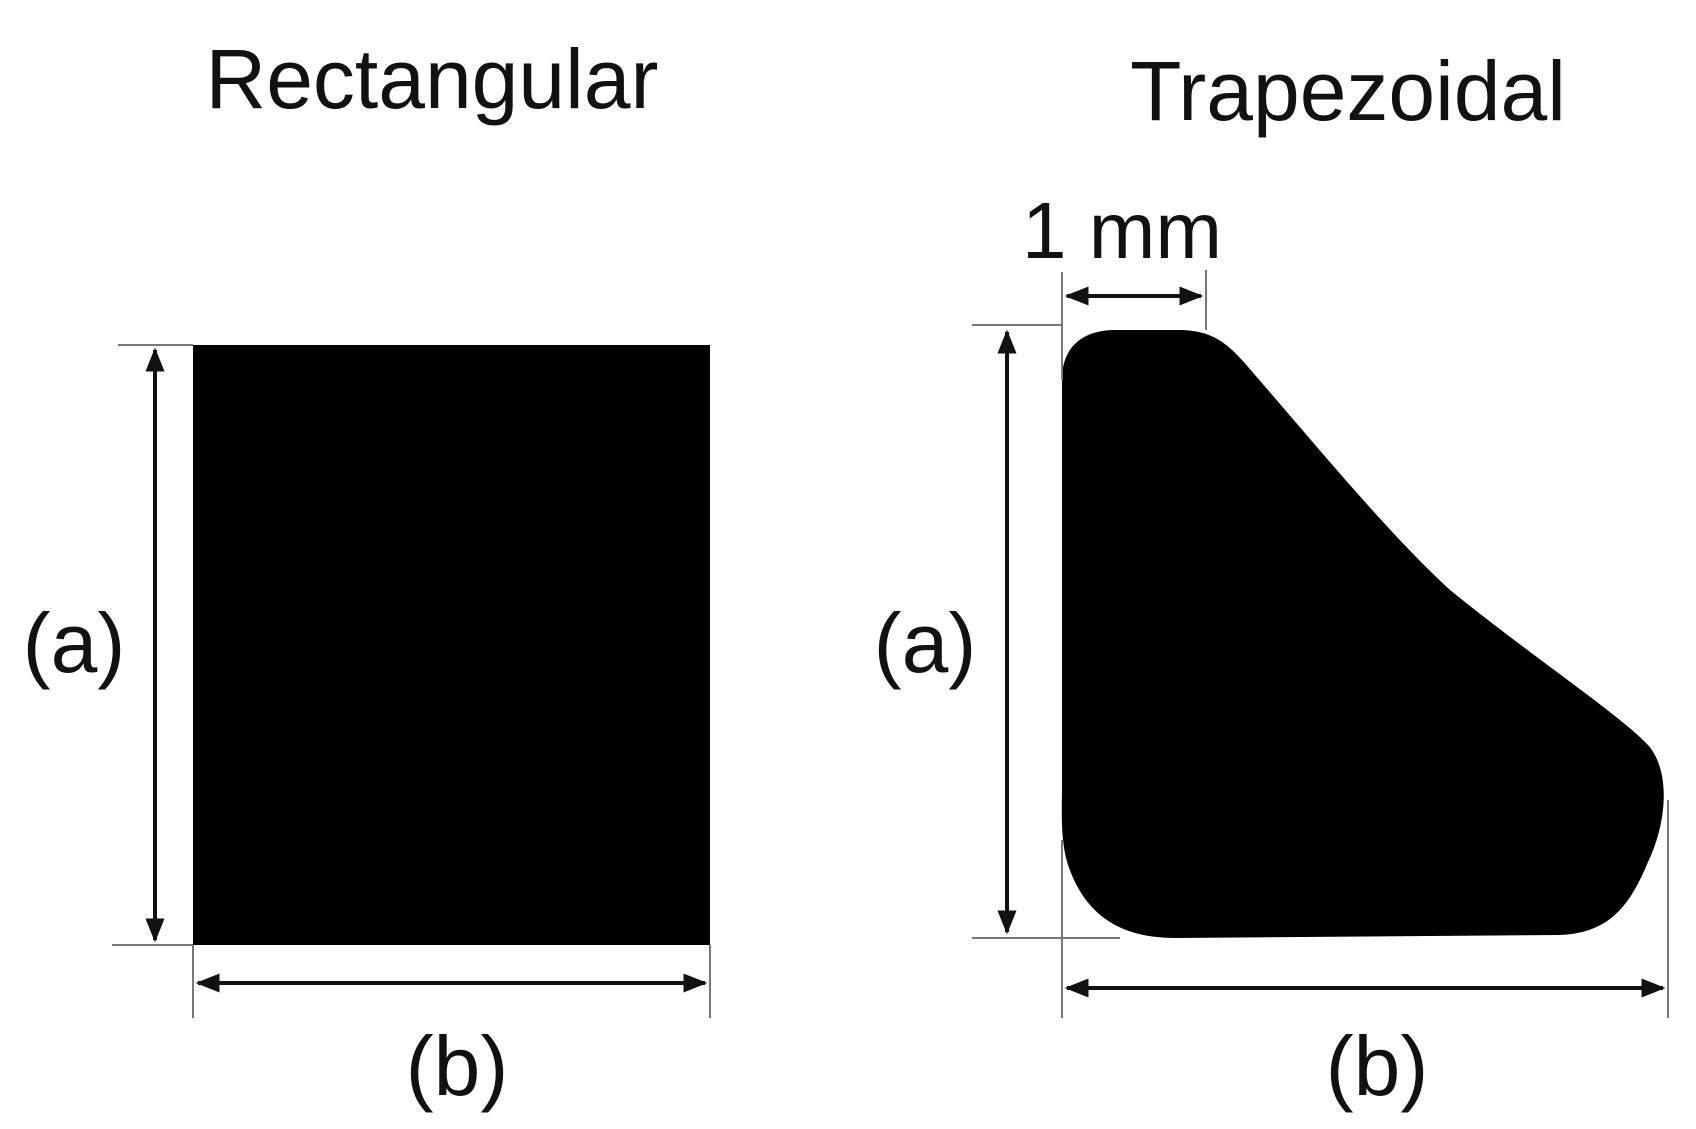  I want to click on rectangular-width-label: (b), so click(457, 1066).